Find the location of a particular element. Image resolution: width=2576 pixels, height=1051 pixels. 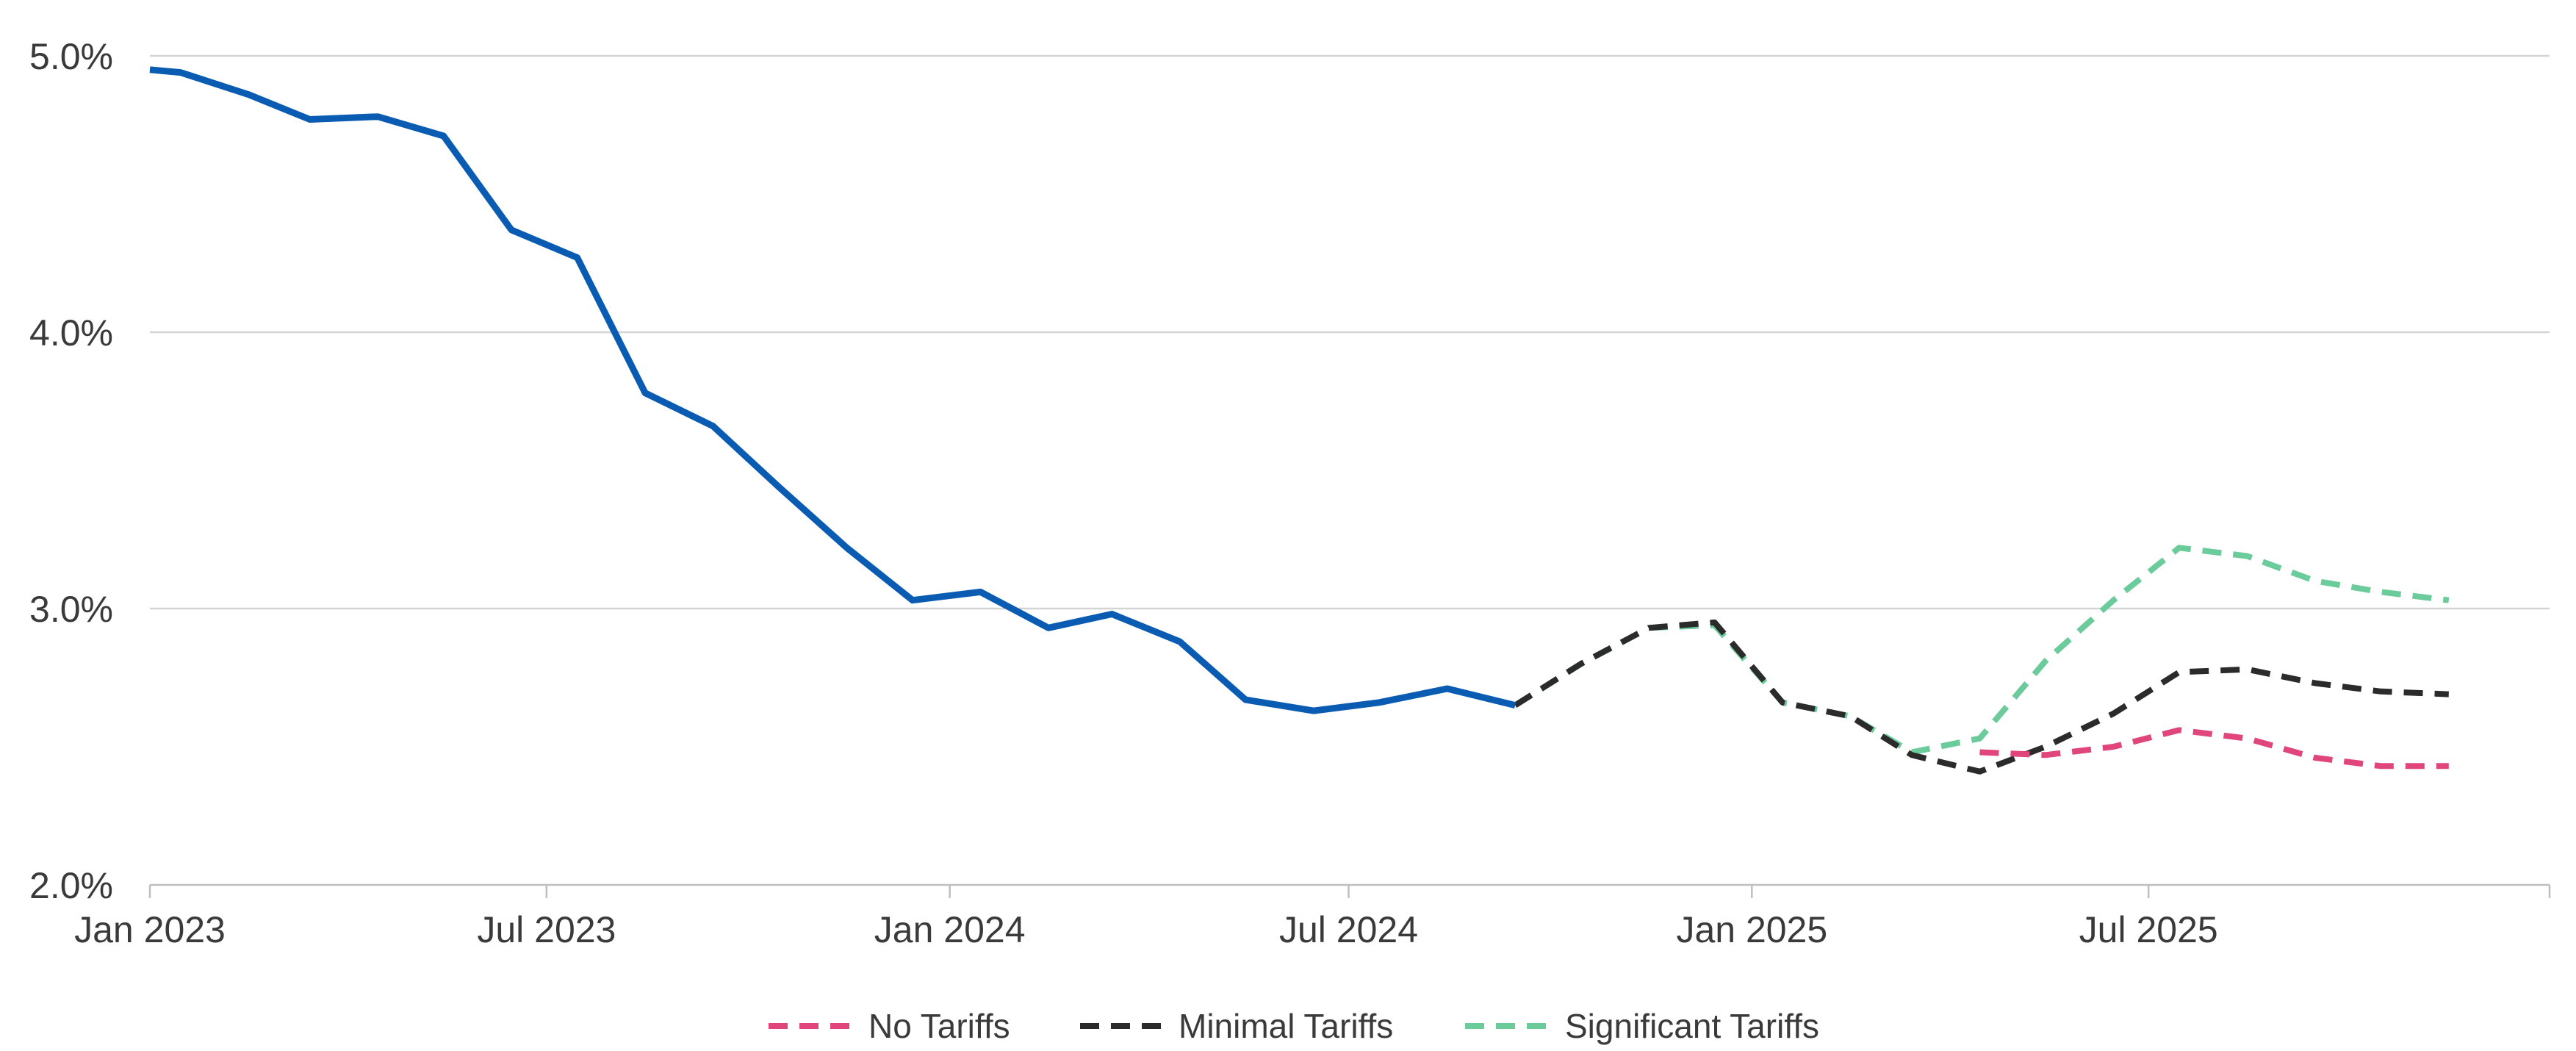

y-tick-label: 2.0% is located at coordinates (71, 885).